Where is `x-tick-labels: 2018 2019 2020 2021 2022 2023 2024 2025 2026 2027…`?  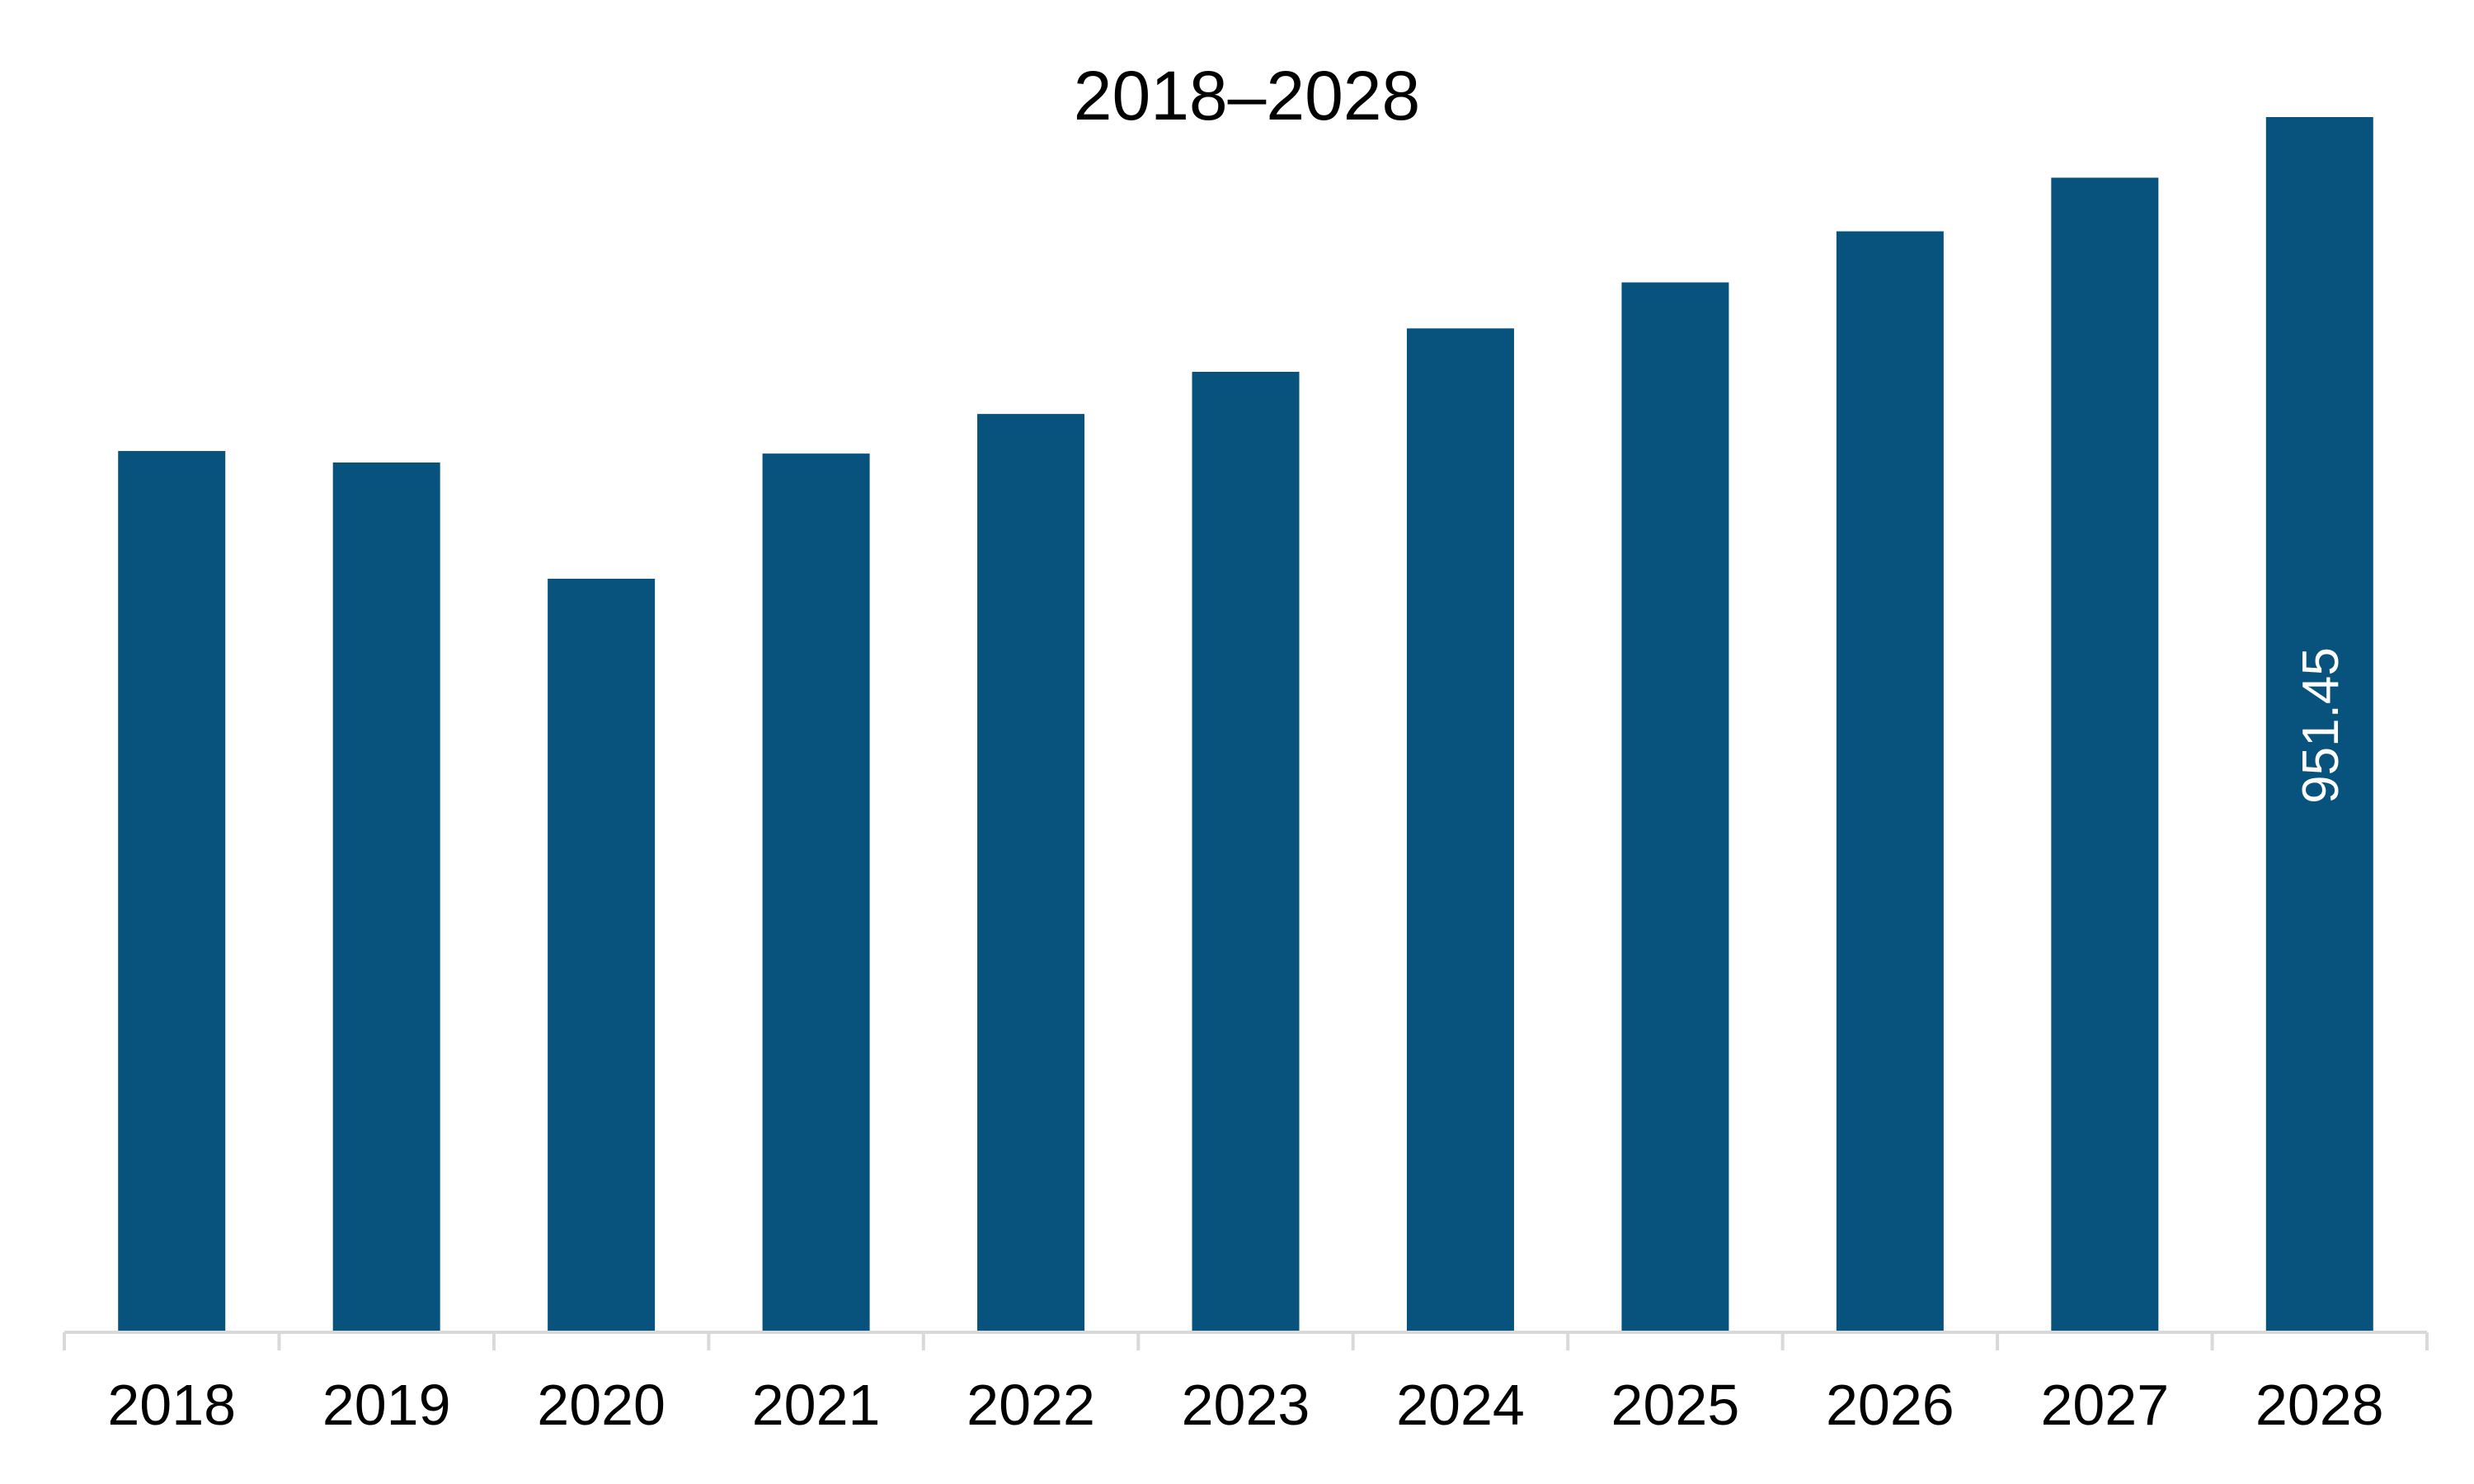
x-tick-labels: 2018 2019 2020 2021 2022 2023 2024 2025 2026 2027… is located at coordinates (1245, 1405).